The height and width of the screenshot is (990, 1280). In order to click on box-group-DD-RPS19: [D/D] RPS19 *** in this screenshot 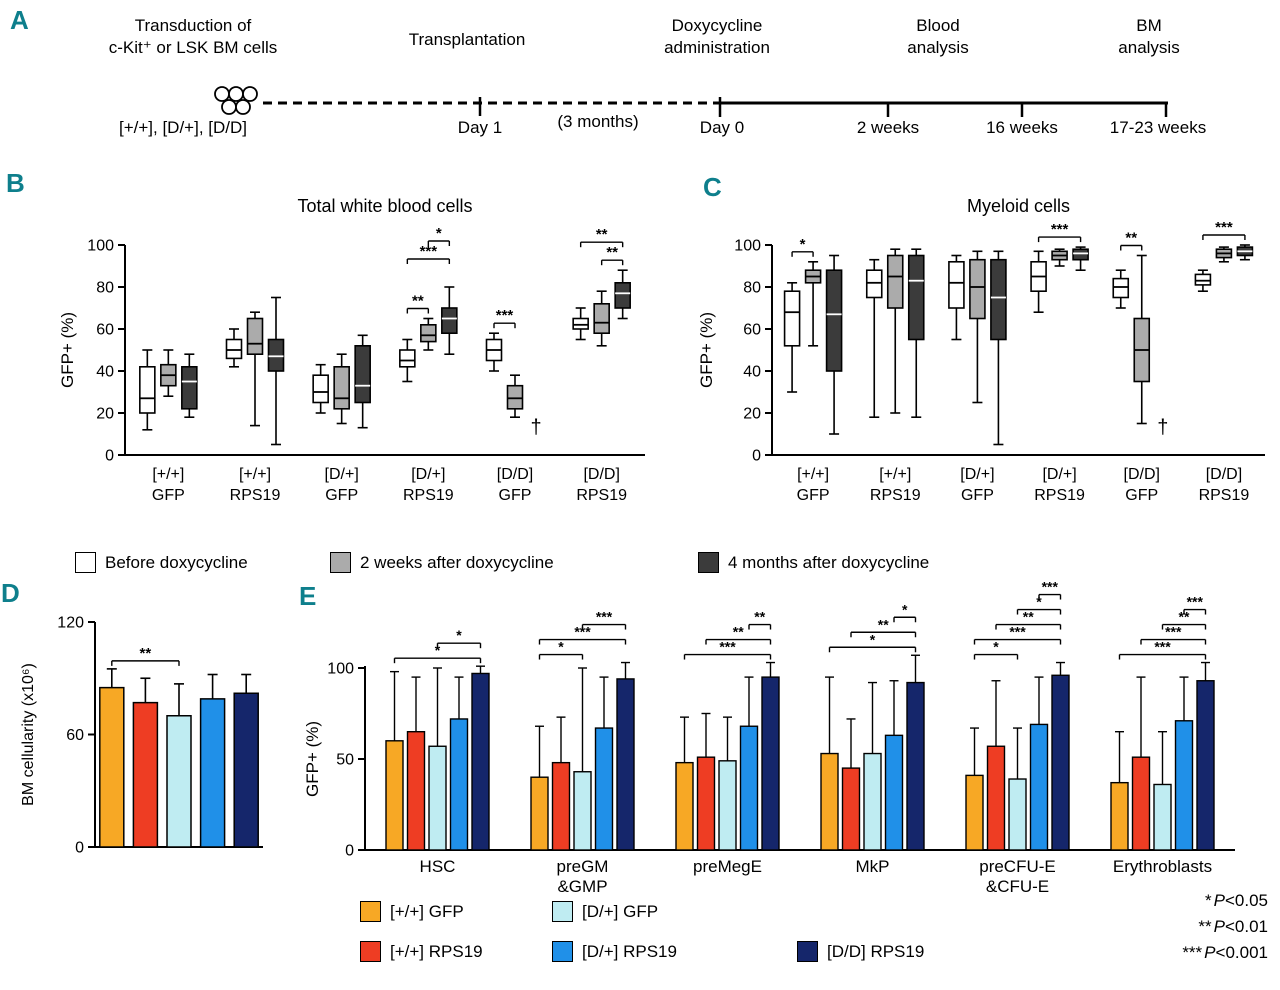, I will do `click(1224, 361)`.